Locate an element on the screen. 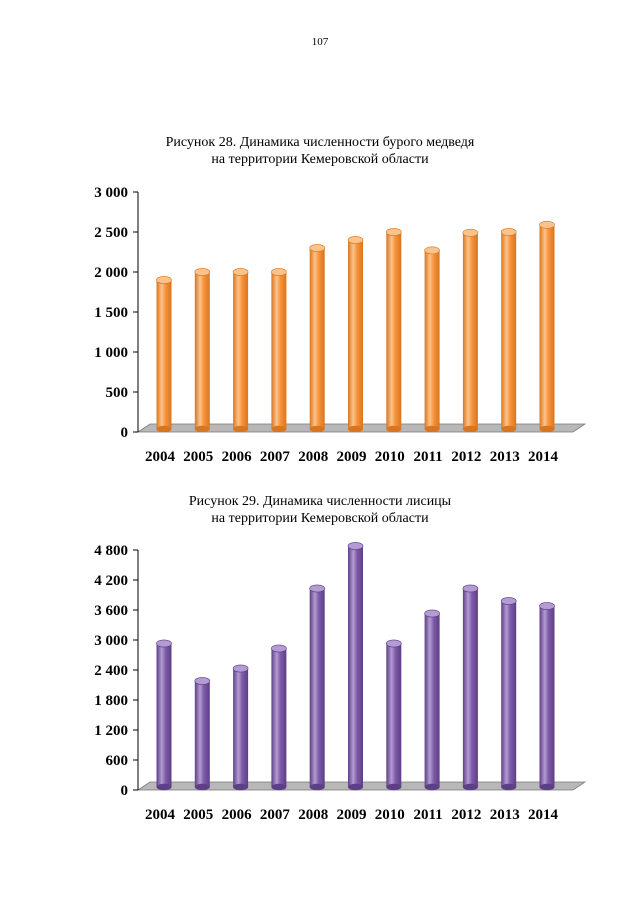 The image size is (640, 905). bear-bar-2006 is located at coordinates (240, 350).